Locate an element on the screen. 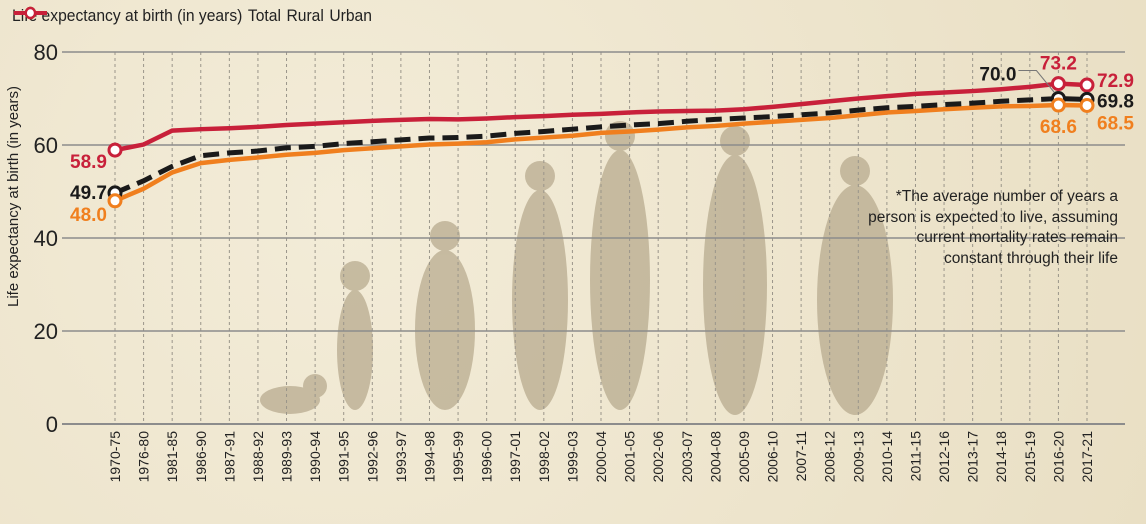  x-tick-label: 2011-15 is located at coordinates (915, 456).